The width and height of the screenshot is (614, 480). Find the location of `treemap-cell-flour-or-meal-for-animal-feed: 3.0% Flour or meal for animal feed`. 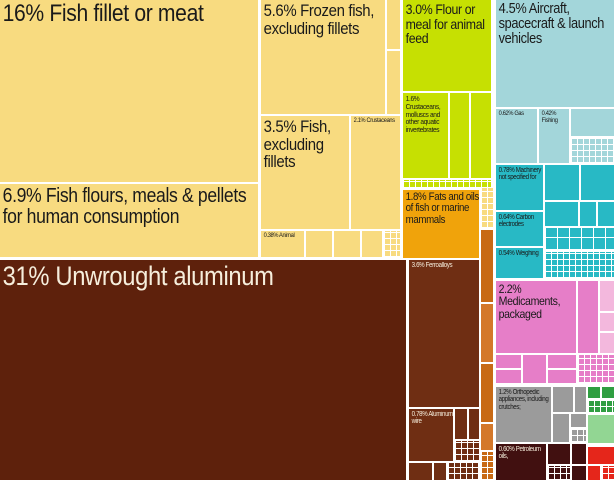

treemap-cell-flour-or-meal-for-animal-feed: 3.0% Flour or meal for animal feed is located at coordinates (447, 45).